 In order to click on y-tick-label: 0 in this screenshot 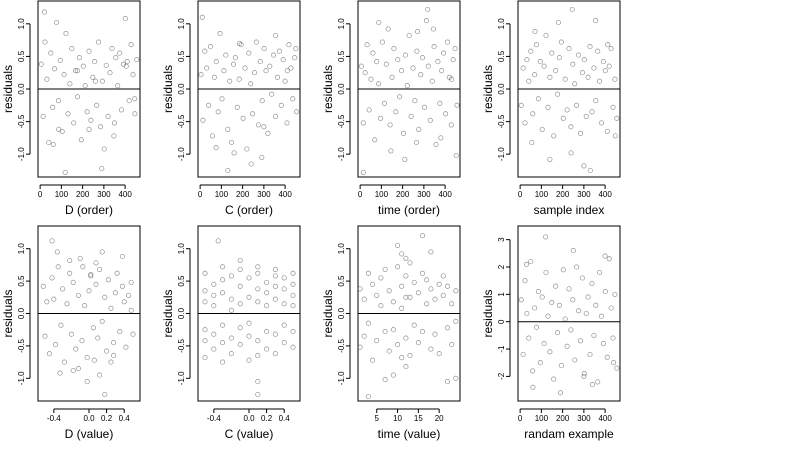, I will do `click(501, 321)`.